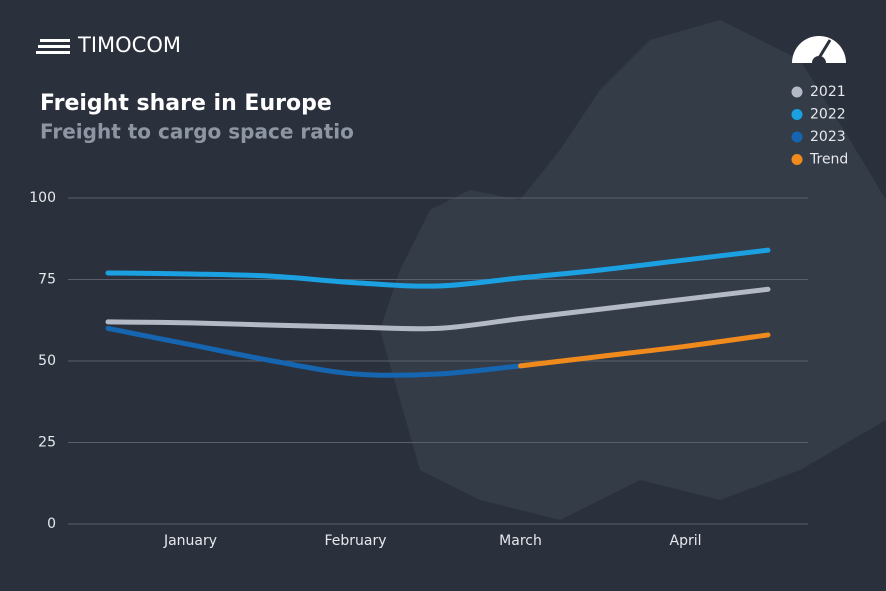  I want to click on y-tick-label: 0, so click(51, 524).